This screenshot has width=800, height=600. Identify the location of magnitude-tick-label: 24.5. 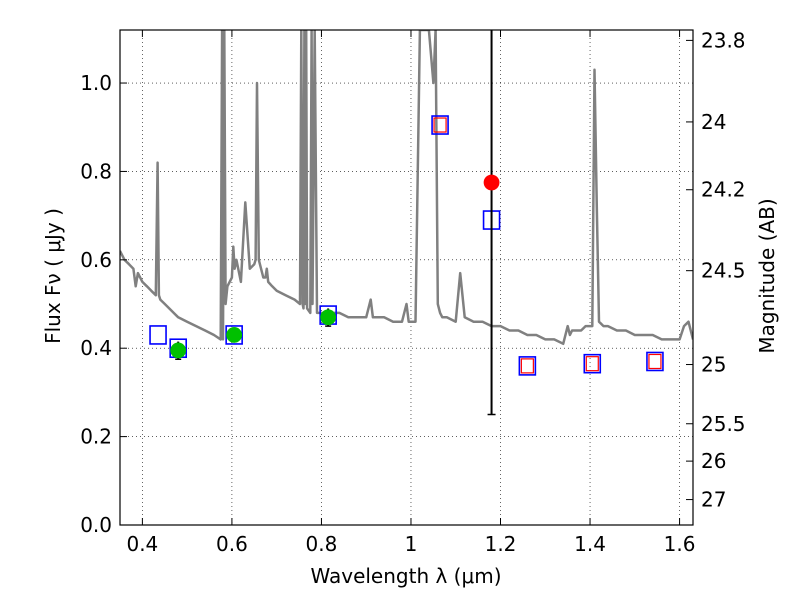
(723, 271).